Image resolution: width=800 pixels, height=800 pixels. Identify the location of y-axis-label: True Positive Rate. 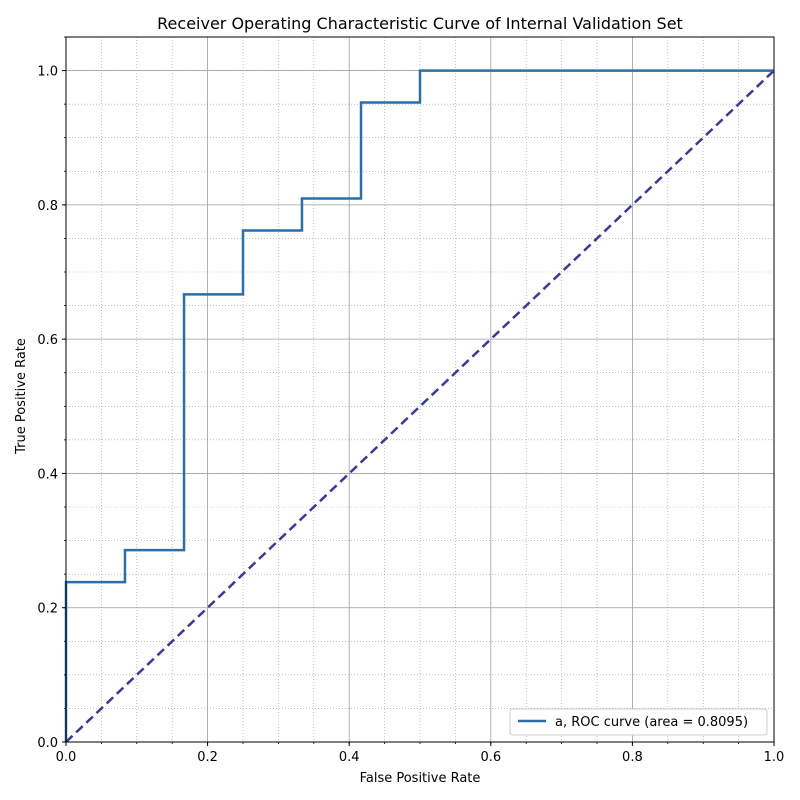
(21, 396).